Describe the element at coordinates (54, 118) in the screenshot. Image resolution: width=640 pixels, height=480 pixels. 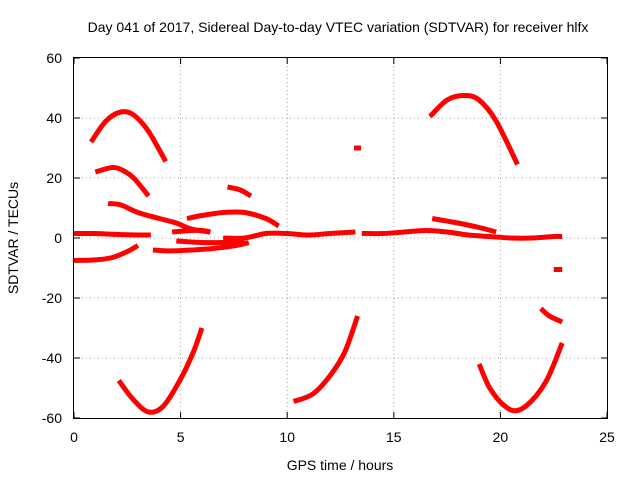
I see `y-tick-label: 40` at that location.